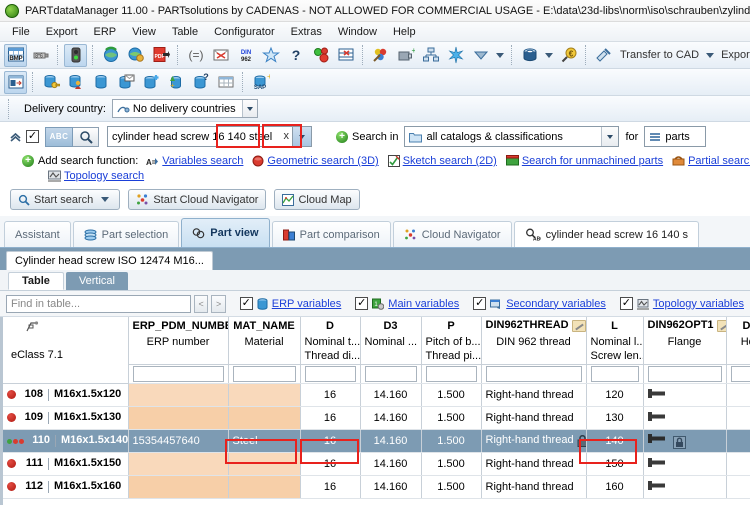  What do you see at coordinates (405, 55) in the screenshot?
I see `camera-add-icon: +` at bounding box center [405, 55].